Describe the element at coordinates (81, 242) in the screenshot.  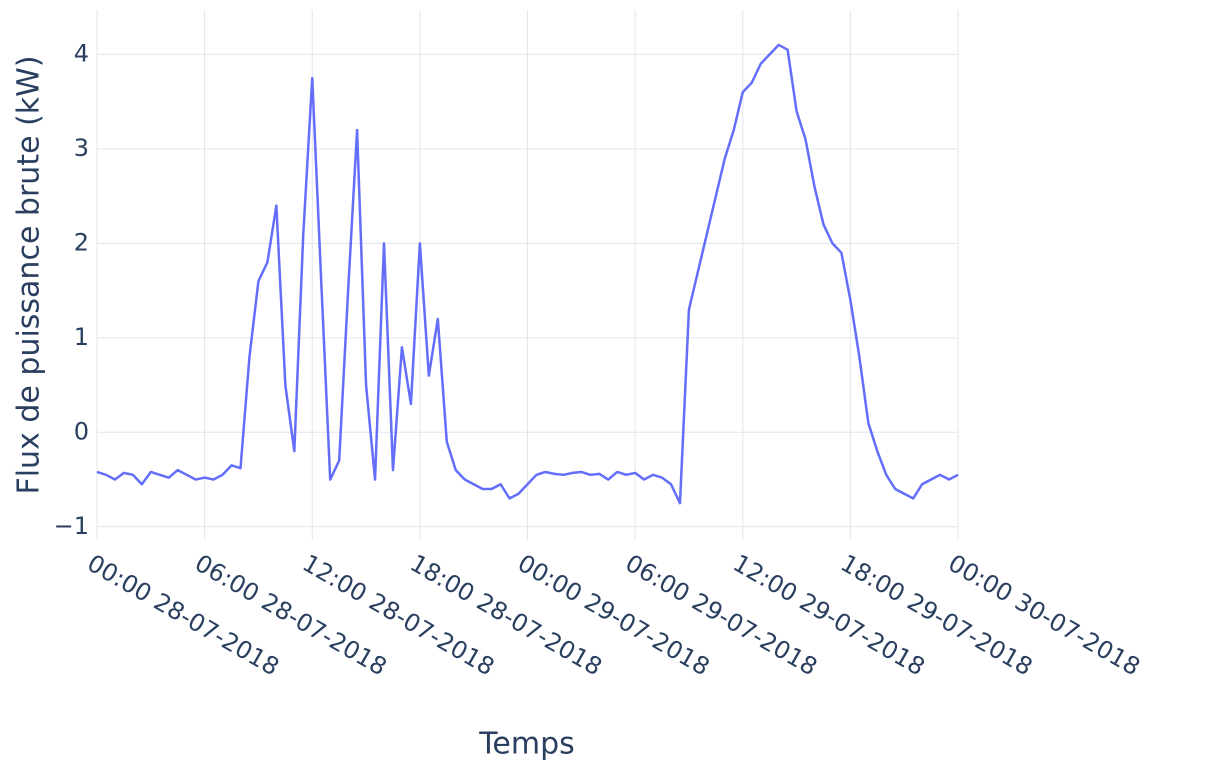
I see `y-tick-label: 2` at that location.